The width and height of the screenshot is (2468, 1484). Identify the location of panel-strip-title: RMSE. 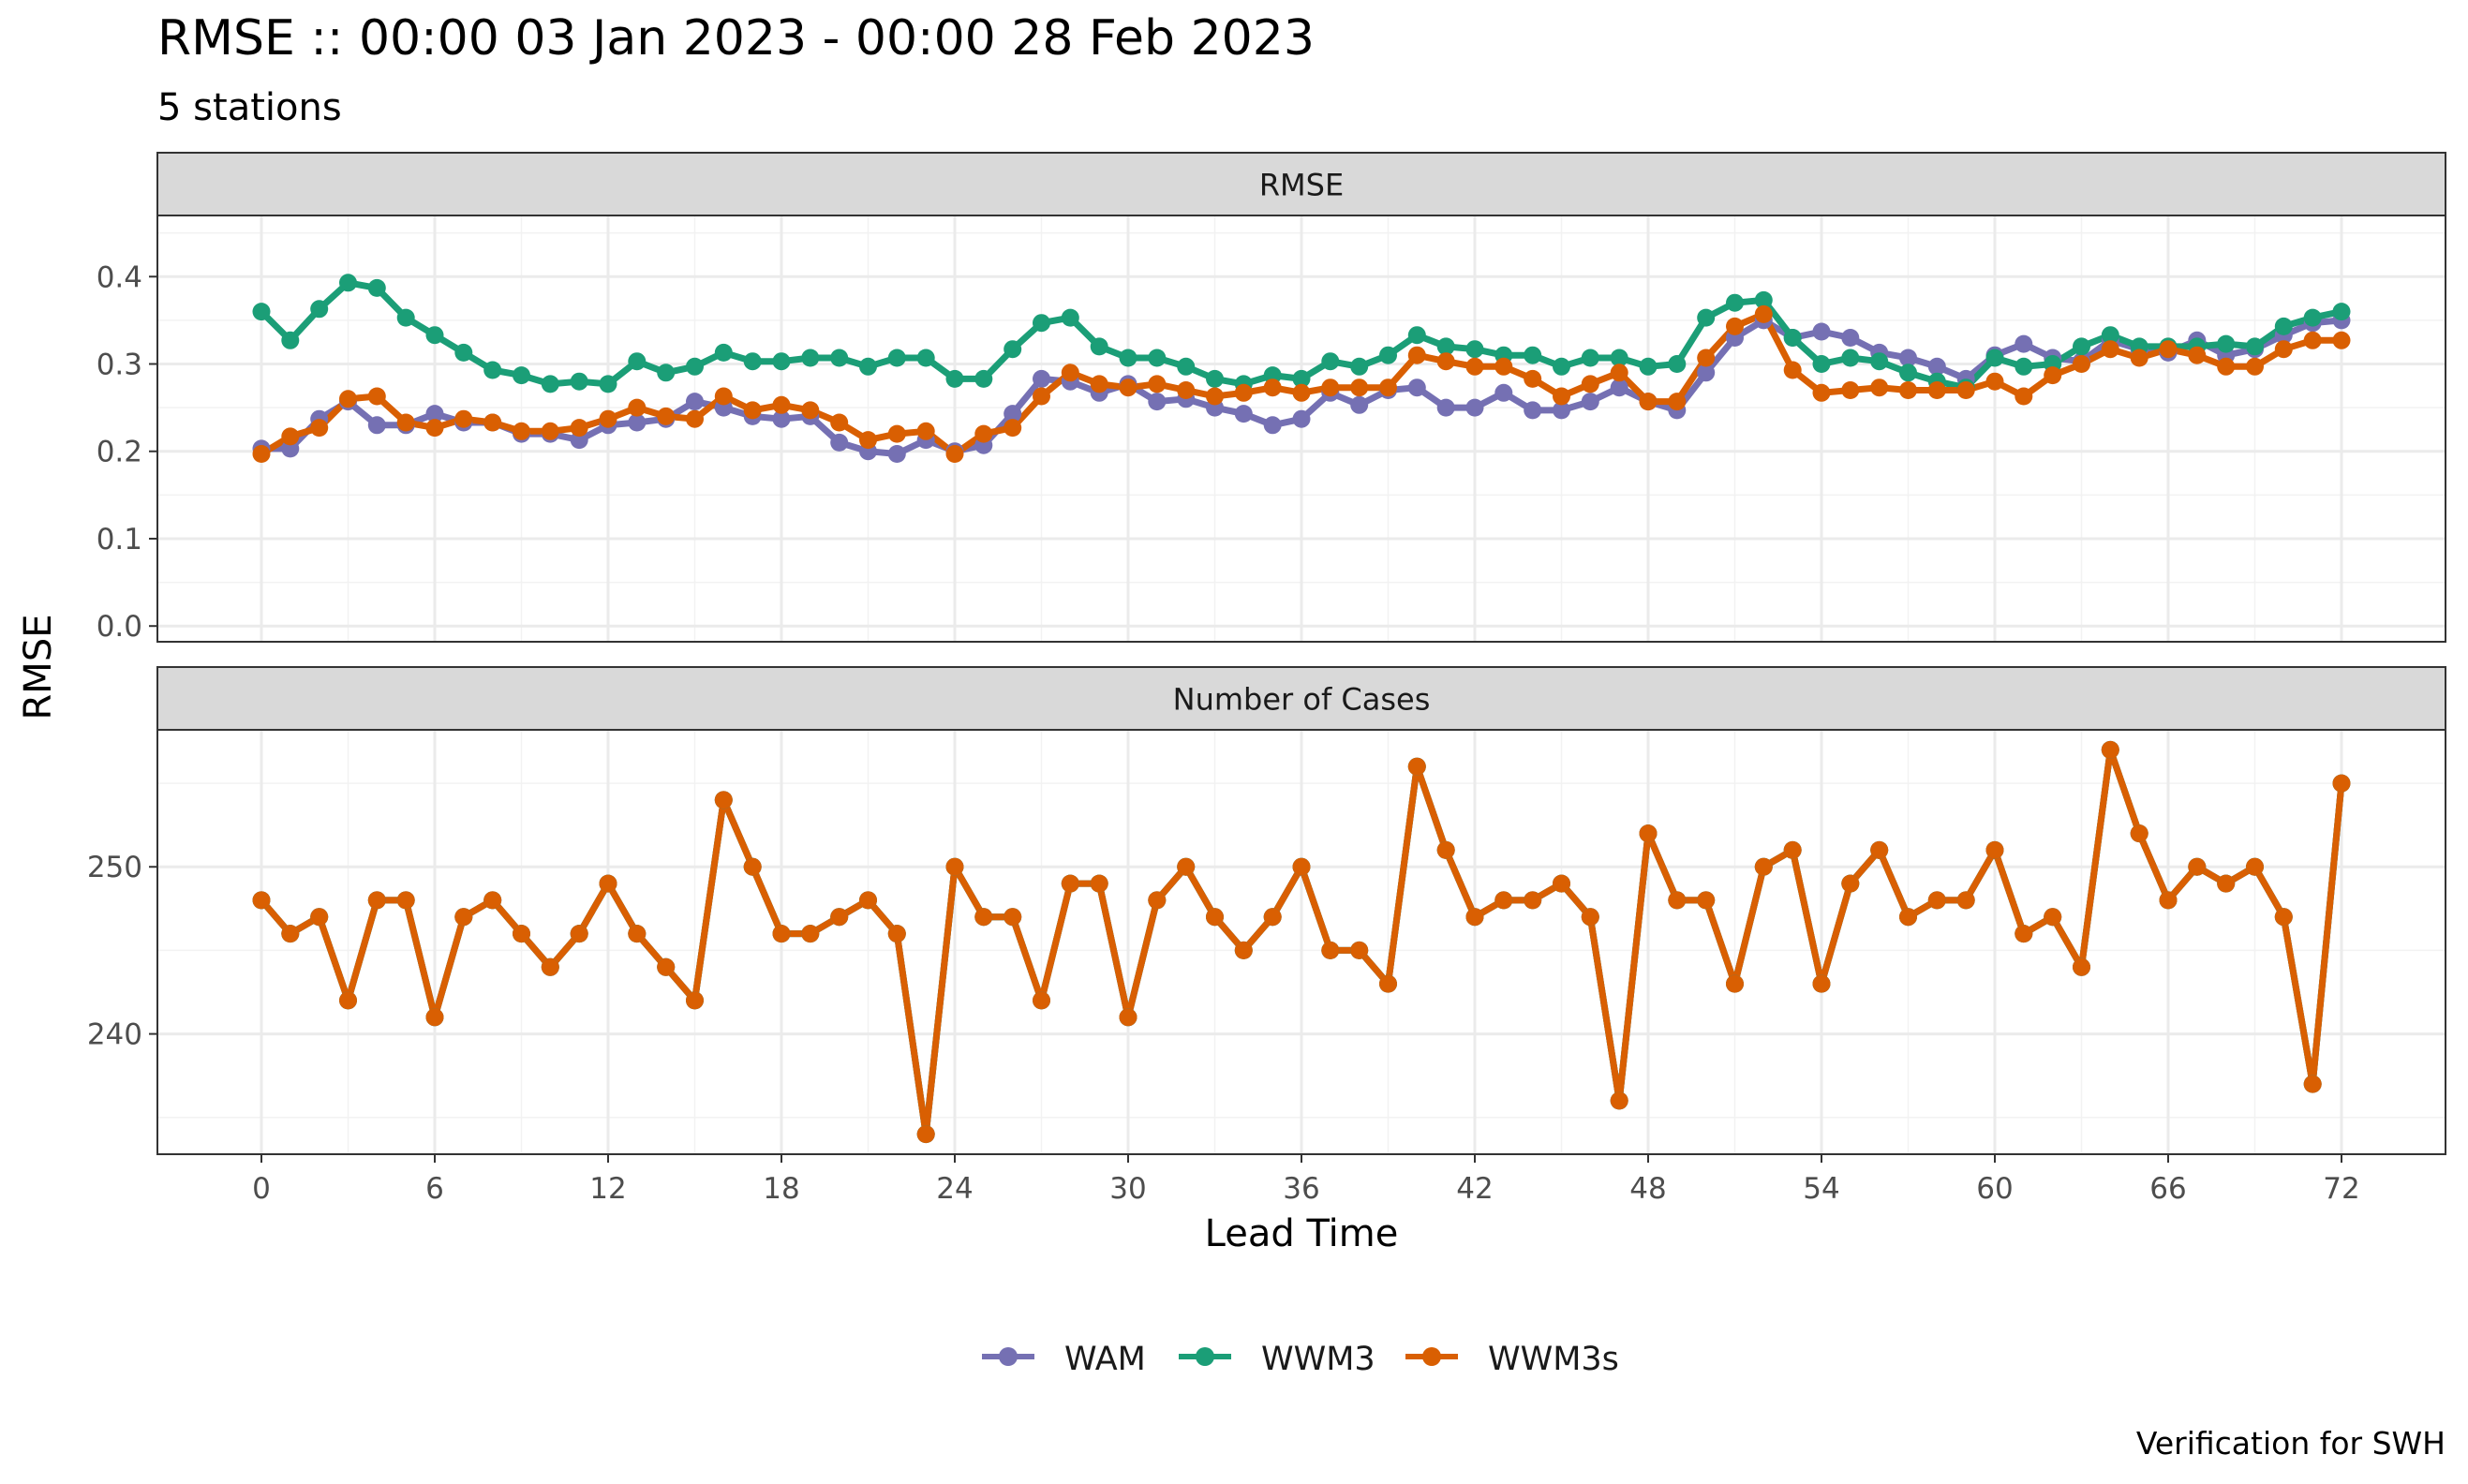
(1301, 185).